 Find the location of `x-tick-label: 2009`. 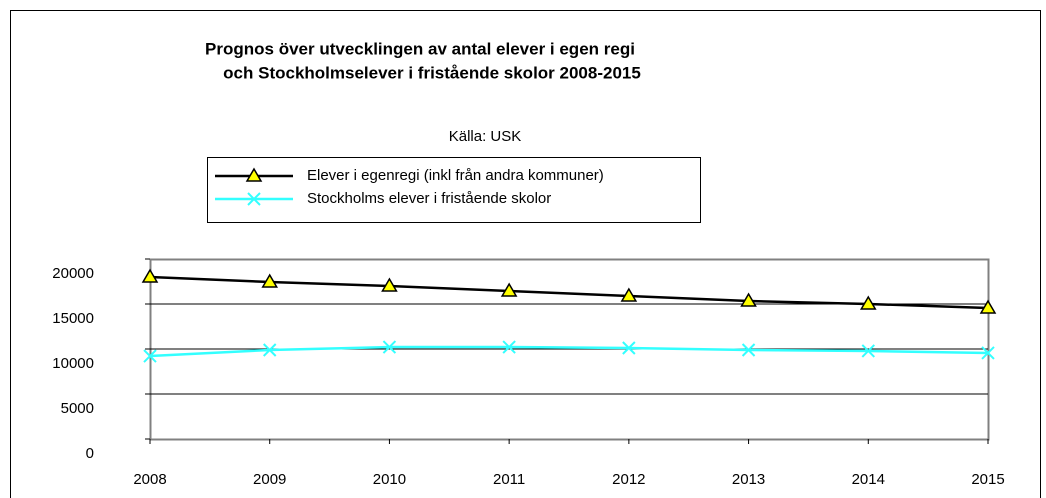

x-tick-label: 2009 is located at coordinates (269, 479).